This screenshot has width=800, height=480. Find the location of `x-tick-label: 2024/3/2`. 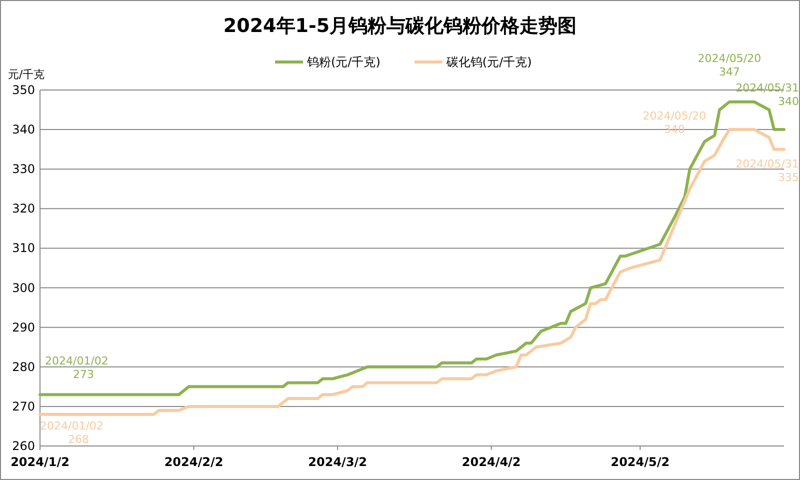

x-tick-label: 2024/3/2 is located at coordinates (338, 462).